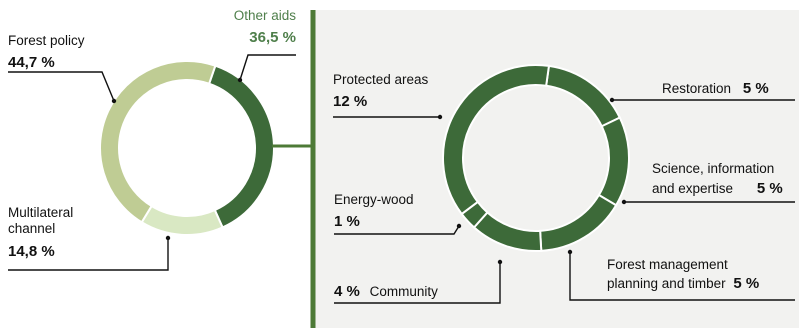  I want to click on leader-forest-management, so click(682, 276).